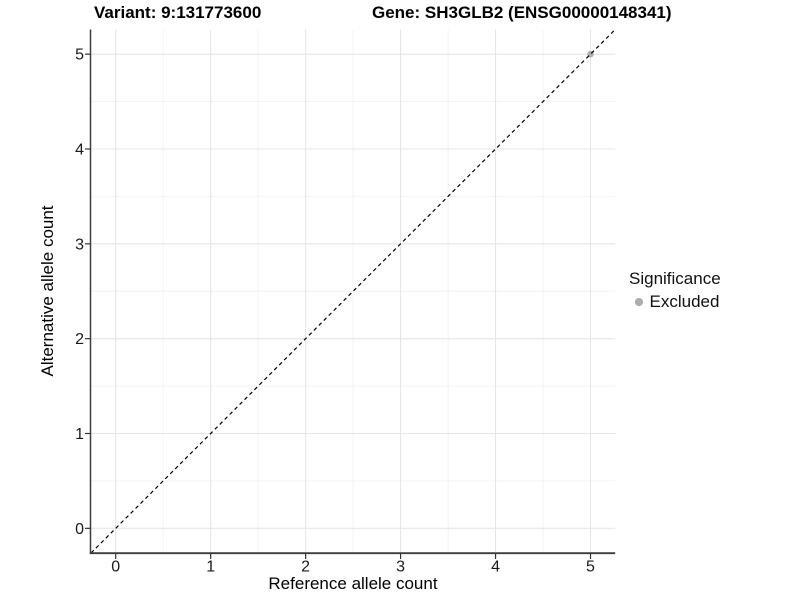 The width and height of the screenshot is (800, 600). I want to click on x-tick-label: 1, so click(210, 567).